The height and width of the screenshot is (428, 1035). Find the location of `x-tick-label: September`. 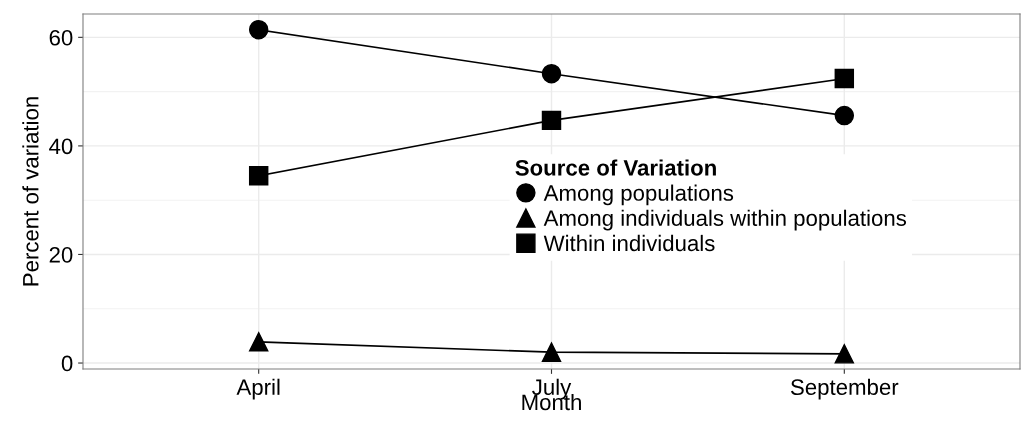

x-tick-label: September is located at coordinates (844, 389).